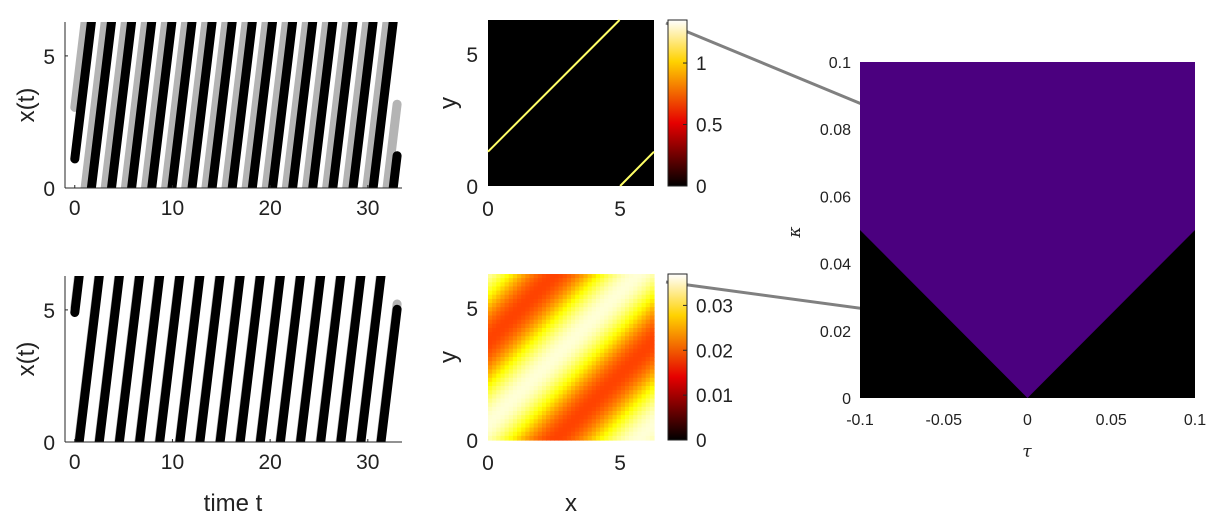  Describe the element at coordinates (49, 443) in the screenshot. I see `y-tick-label: 0` at that location.